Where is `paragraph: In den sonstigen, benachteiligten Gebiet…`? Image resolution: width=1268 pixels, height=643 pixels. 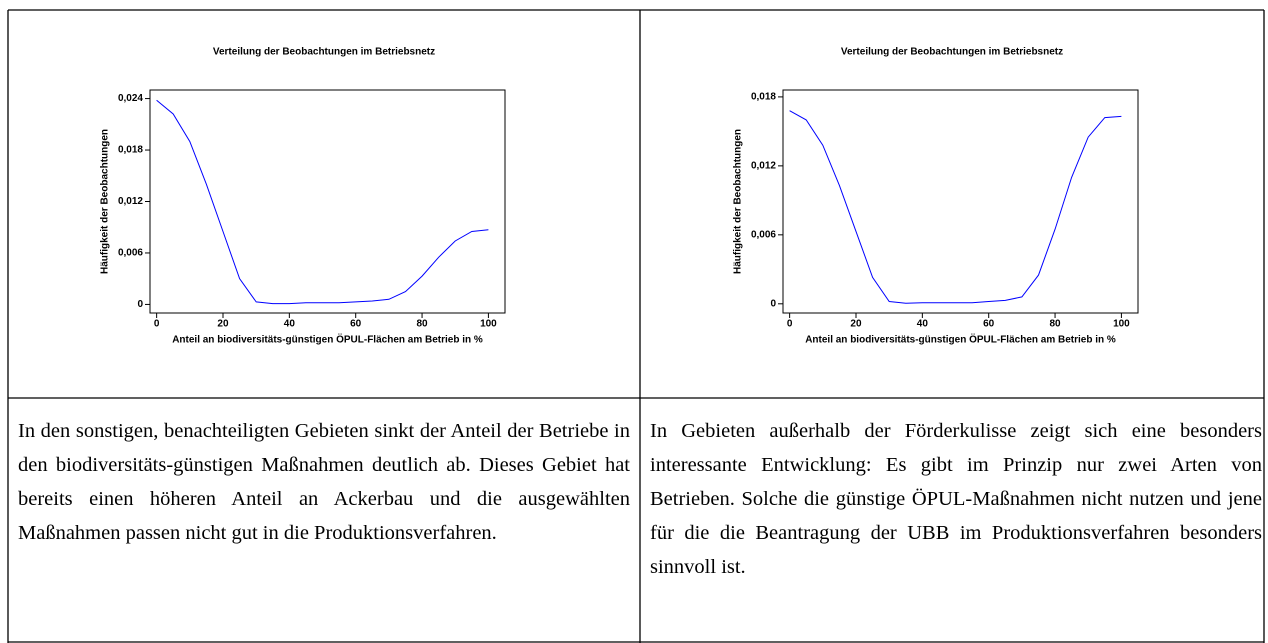
paragraph: In den sonstigen, benachteiligten Gebiet… is located at coordinates (324, 482).